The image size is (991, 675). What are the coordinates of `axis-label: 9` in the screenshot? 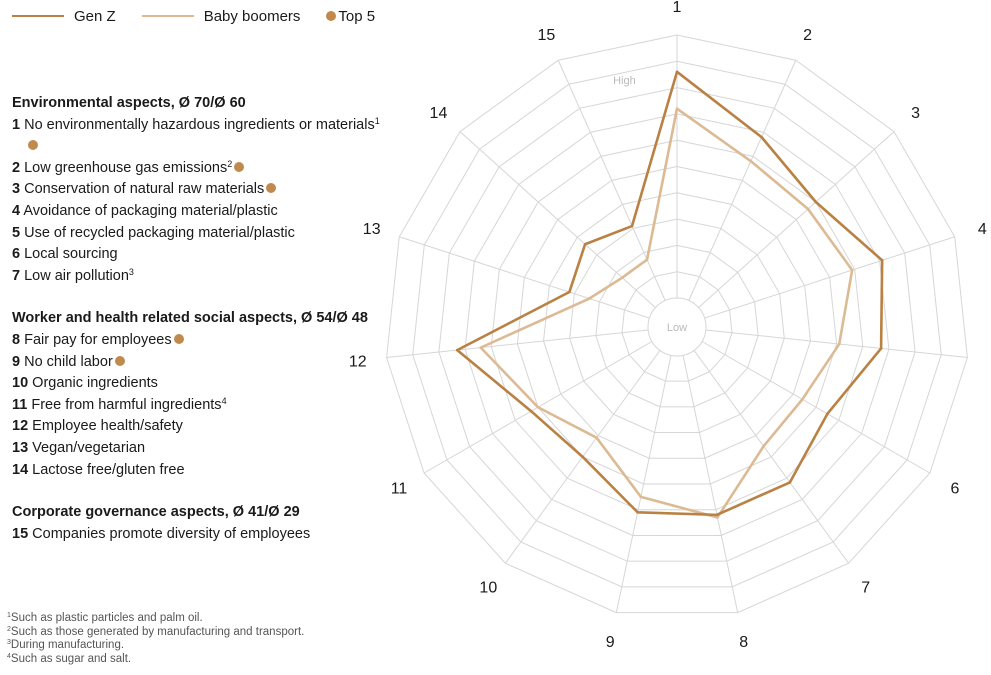 It's located at (610, 642).